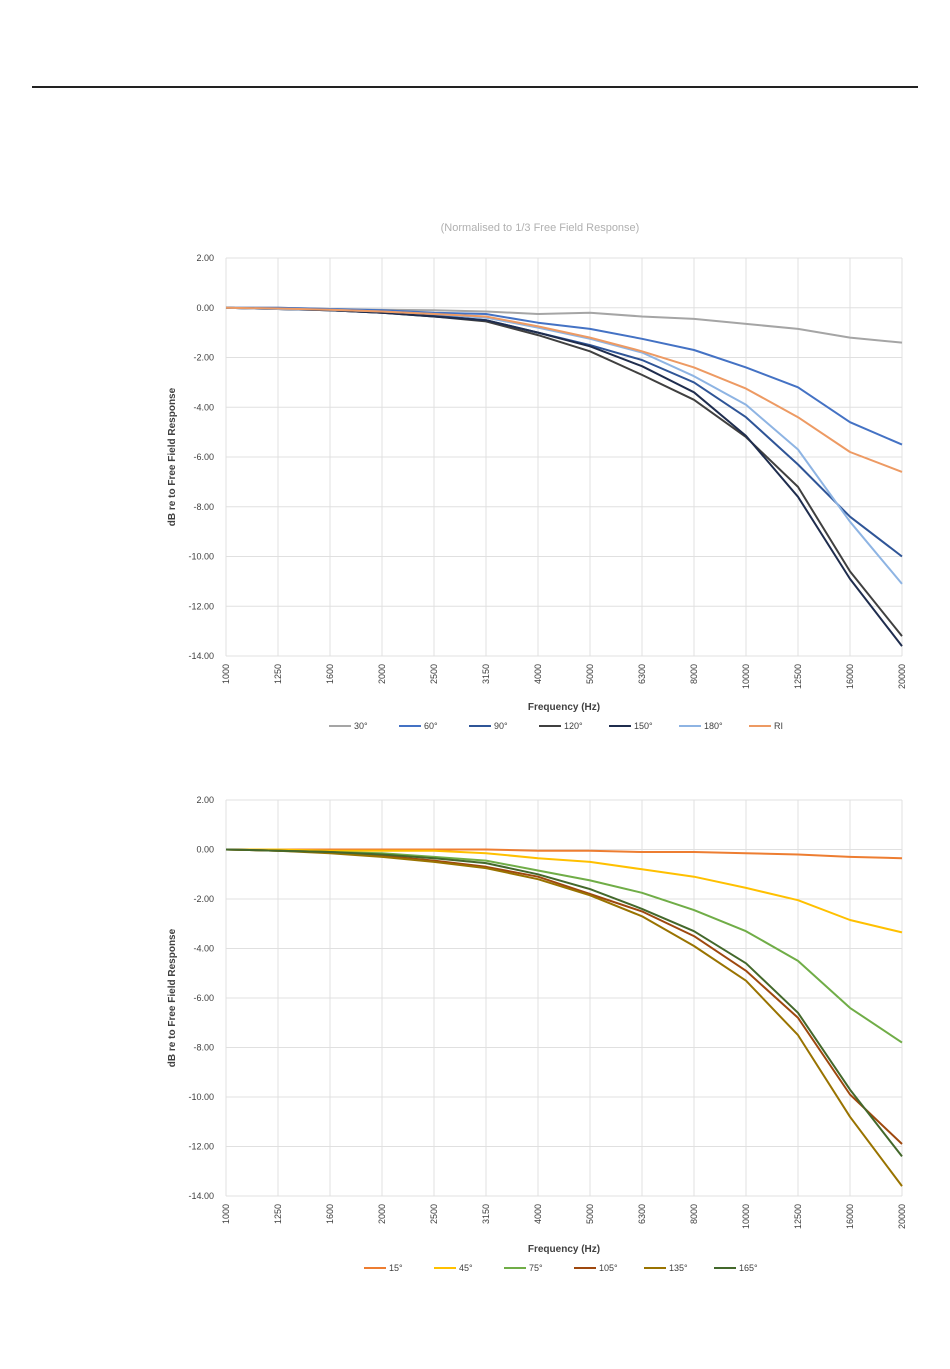 This screenshot has width=950, height=1369. Describe the element at coordinates (536, 1268) in the screenshot. I see `legend-label: 75°` at that location.